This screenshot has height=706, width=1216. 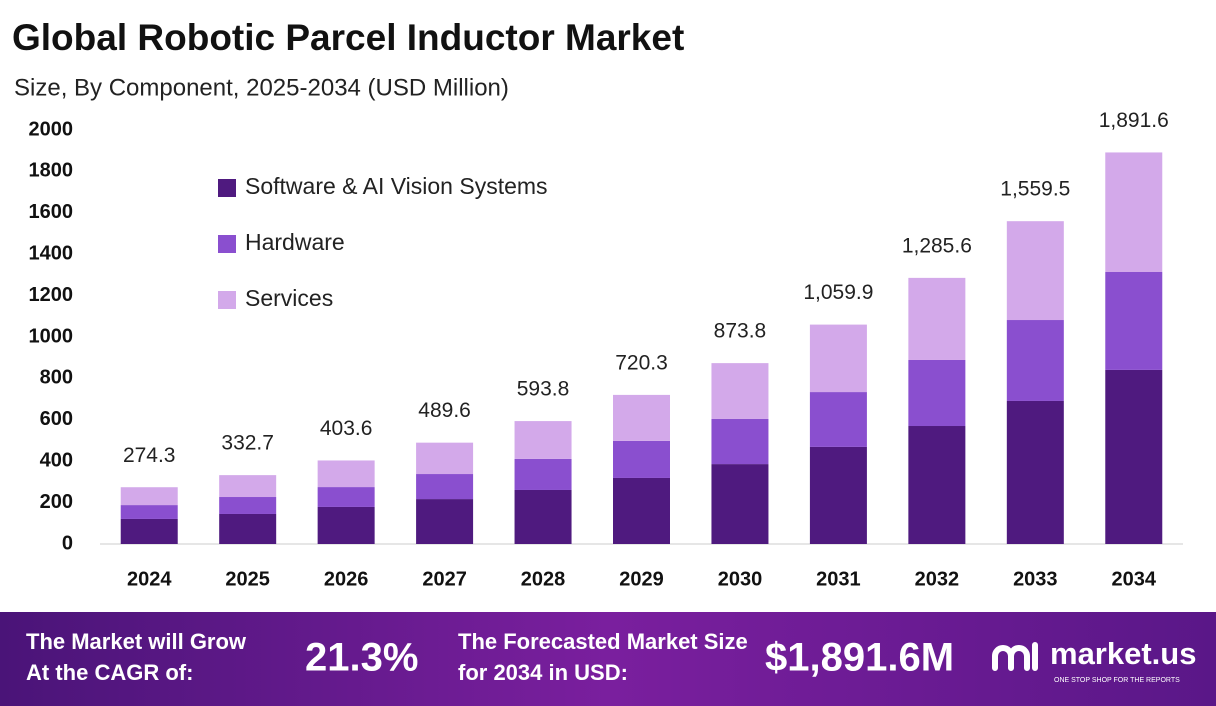 What do you see at coordinates (56, 378) in the screenshot?
I see `y-tick-label: 800` at bounding box center [56, 378].